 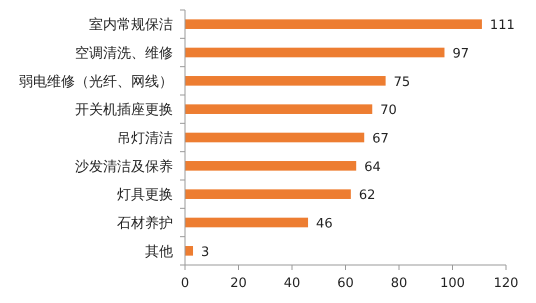 What do you see at coordinates (380, 139) in the screenshot?
I see `data-label: 67` at bounding box center [380, 139].